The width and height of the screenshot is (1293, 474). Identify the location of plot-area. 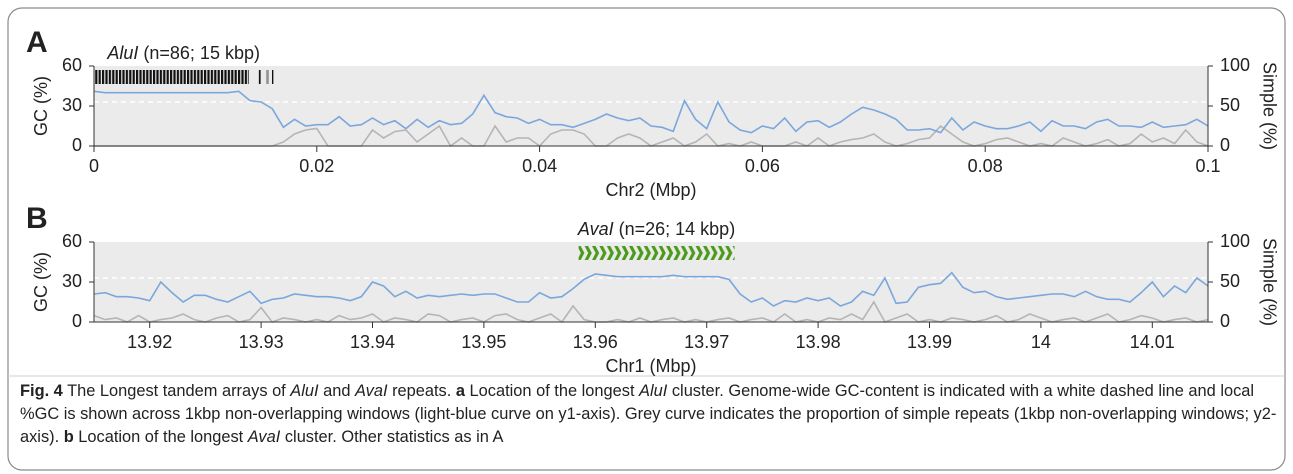
(651, 106).